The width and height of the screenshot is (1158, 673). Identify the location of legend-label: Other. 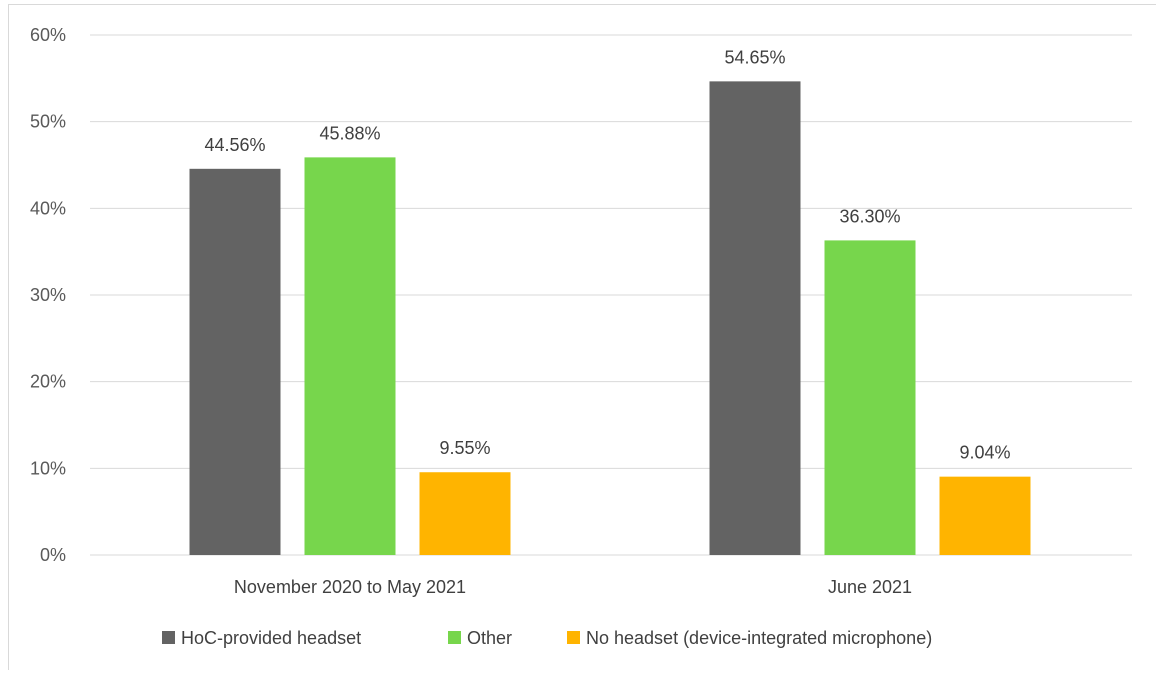
(489, 638).